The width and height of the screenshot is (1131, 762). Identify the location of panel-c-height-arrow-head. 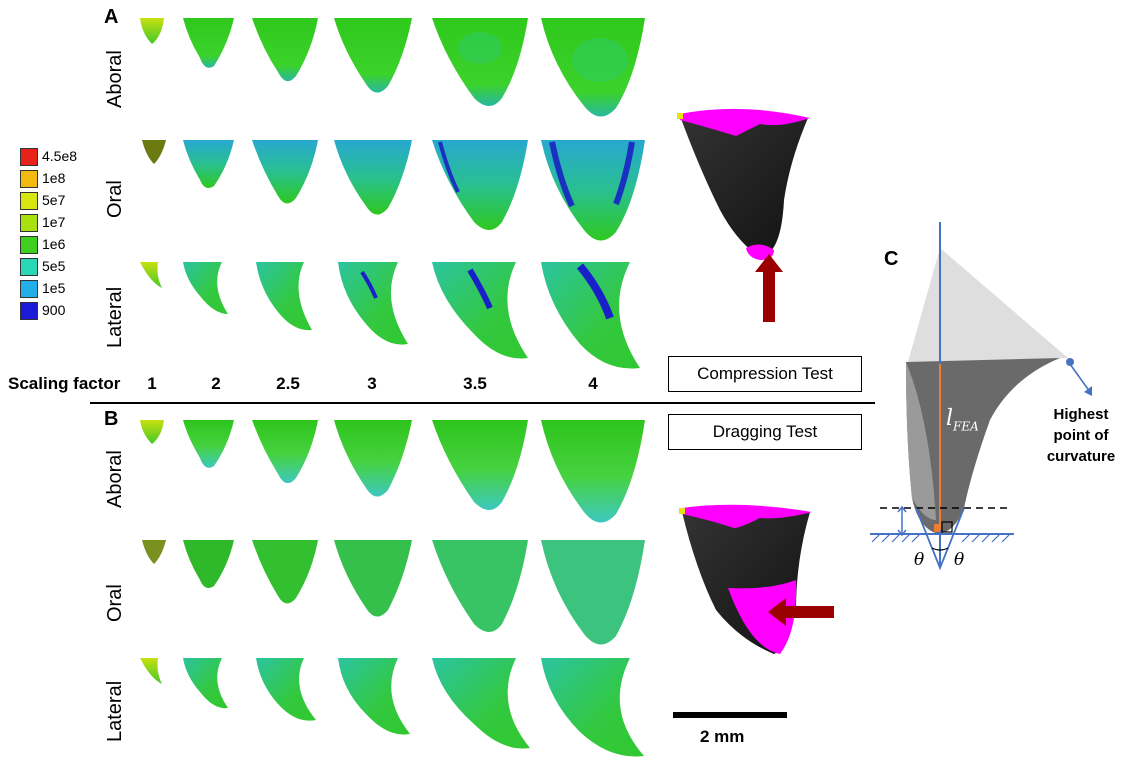
(902, 521).